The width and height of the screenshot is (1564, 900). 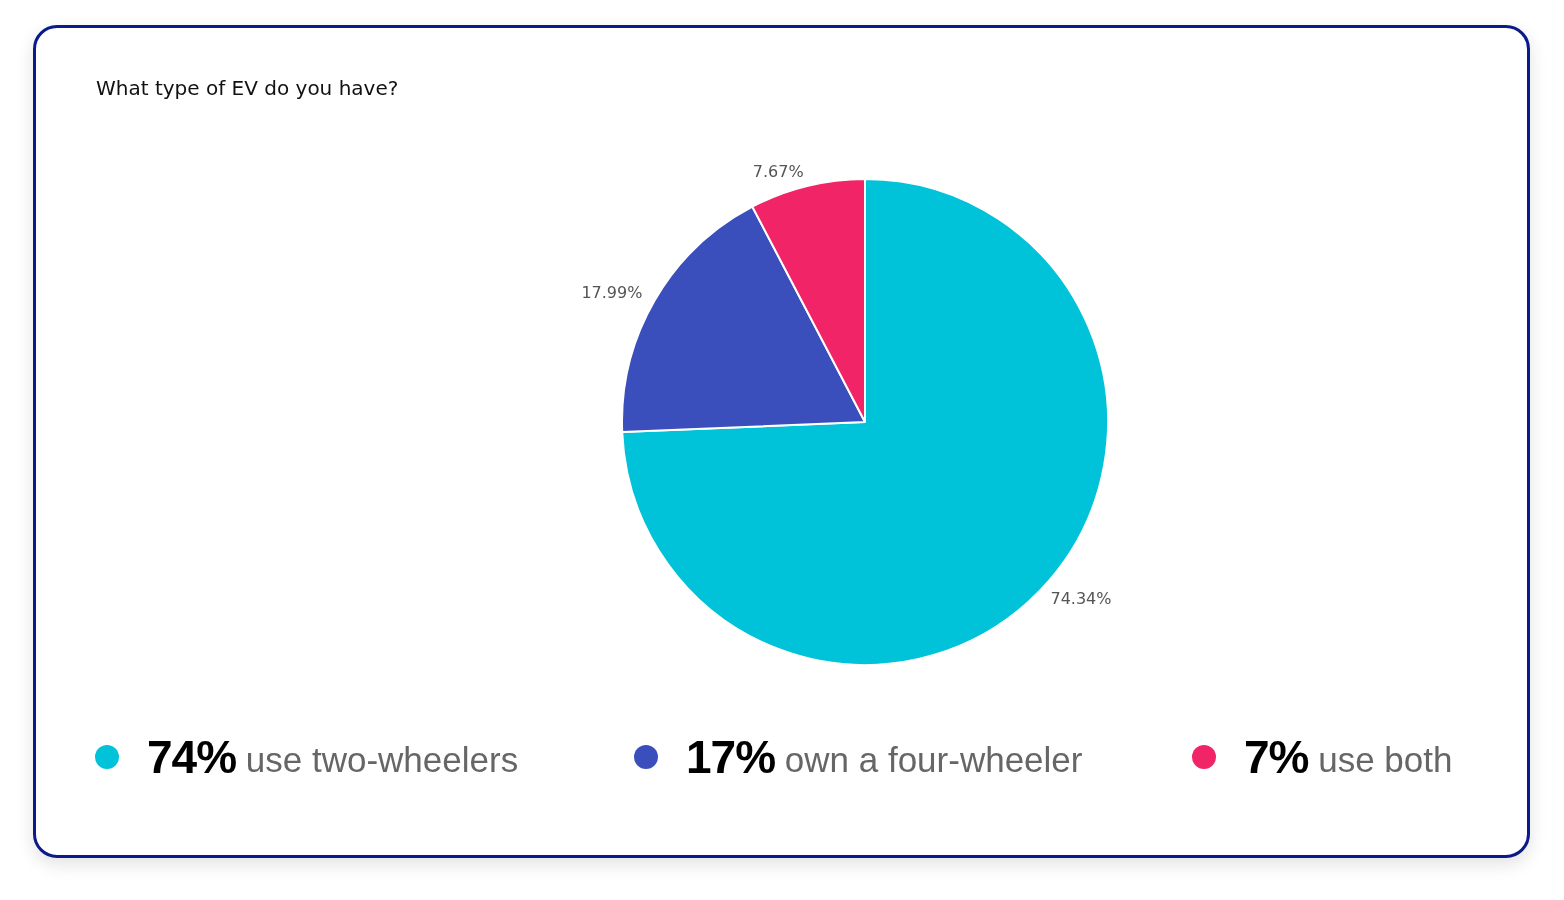 What do you see at coordinates (612, 292) in the screenshot?
I see `data-label: 17.99%` at bounding box center [612, 292].